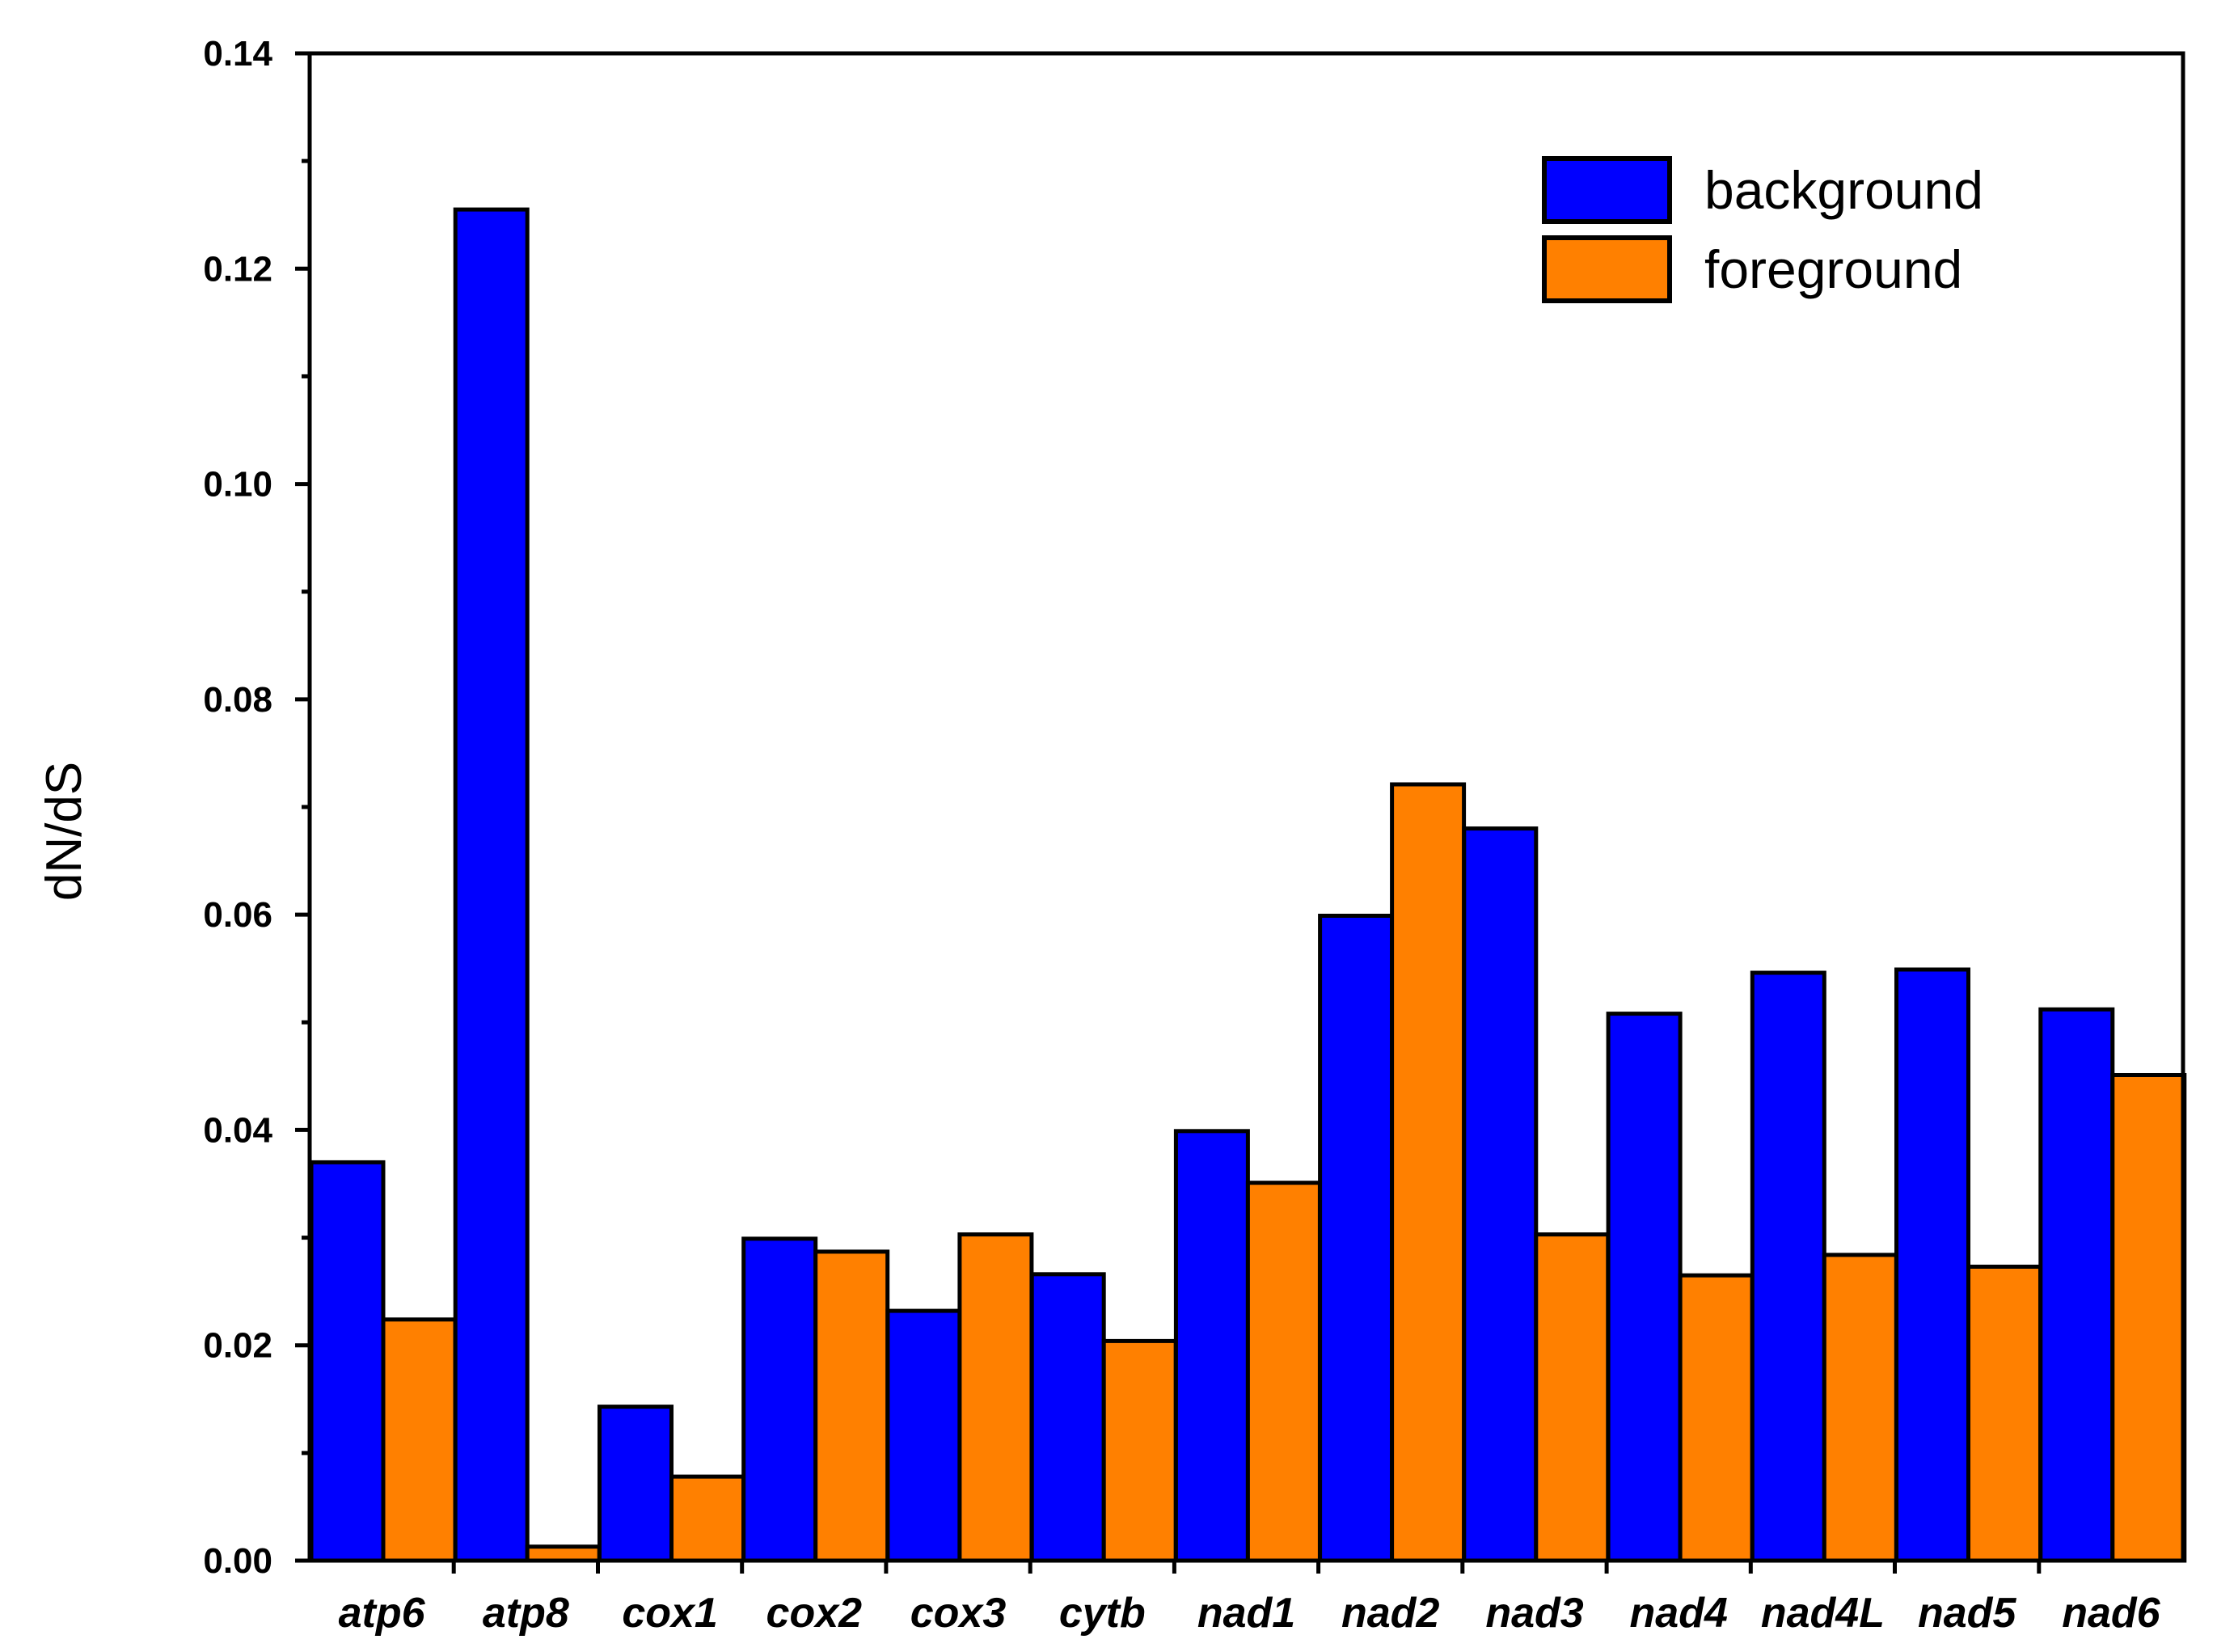 The width and height of the screenshot is (2217, 1652). Describe the element at coordinates (1967, 1613) in the screenshot. I see `x-tick-label: nad5` at that location.